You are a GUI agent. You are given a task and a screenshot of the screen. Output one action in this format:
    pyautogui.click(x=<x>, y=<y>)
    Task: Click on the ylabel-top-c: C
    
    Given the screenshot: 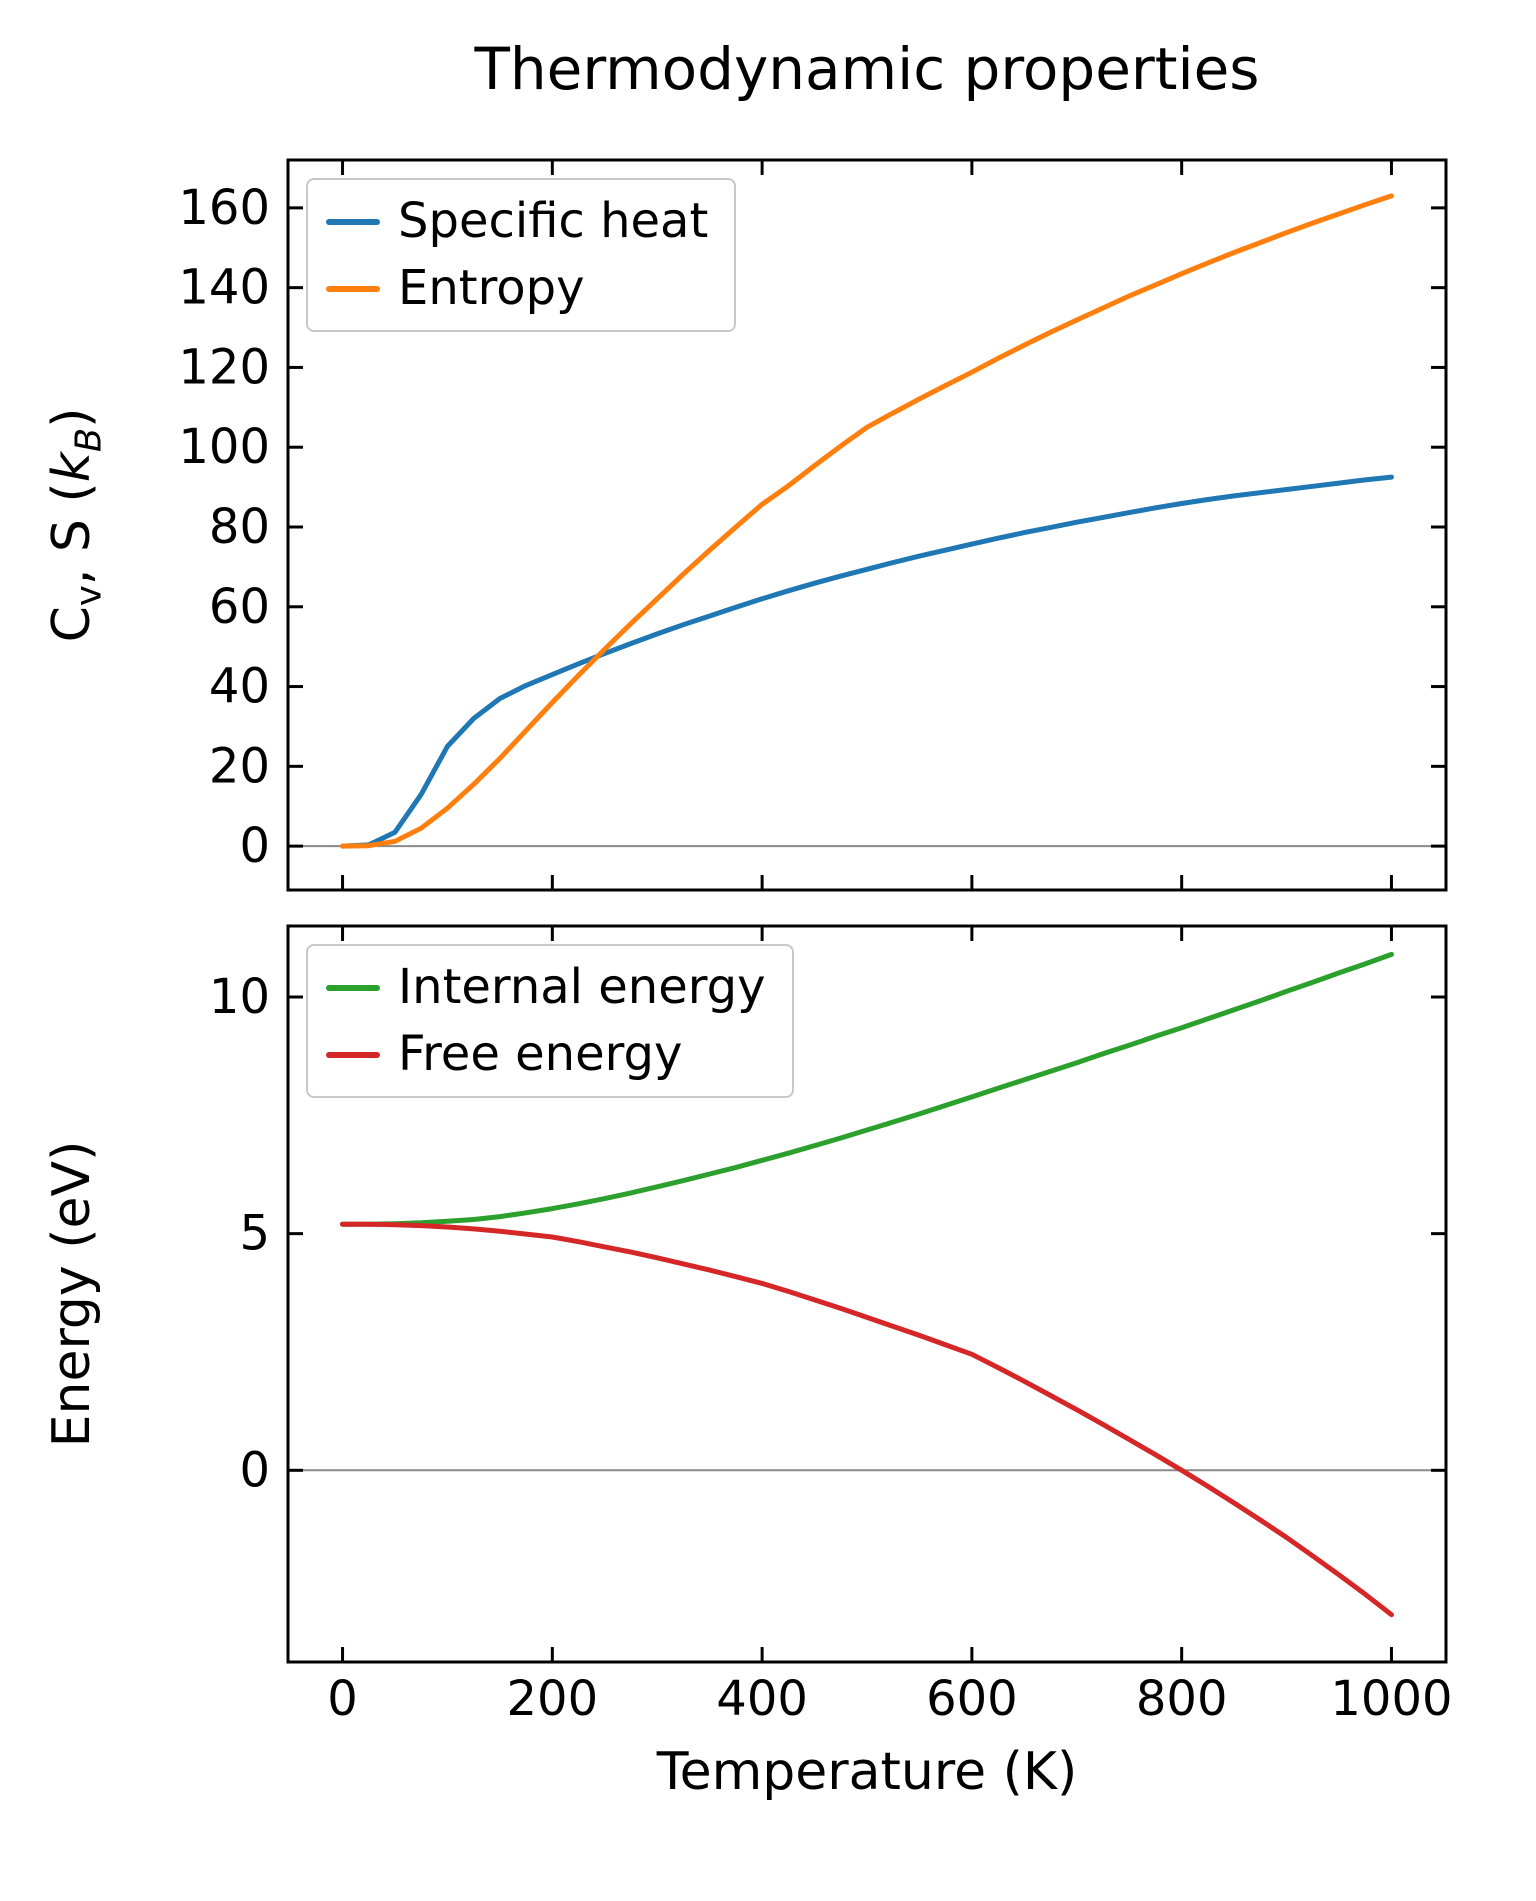 What is the action you would take?
    pyautogui.click(x=72, y=624)
    